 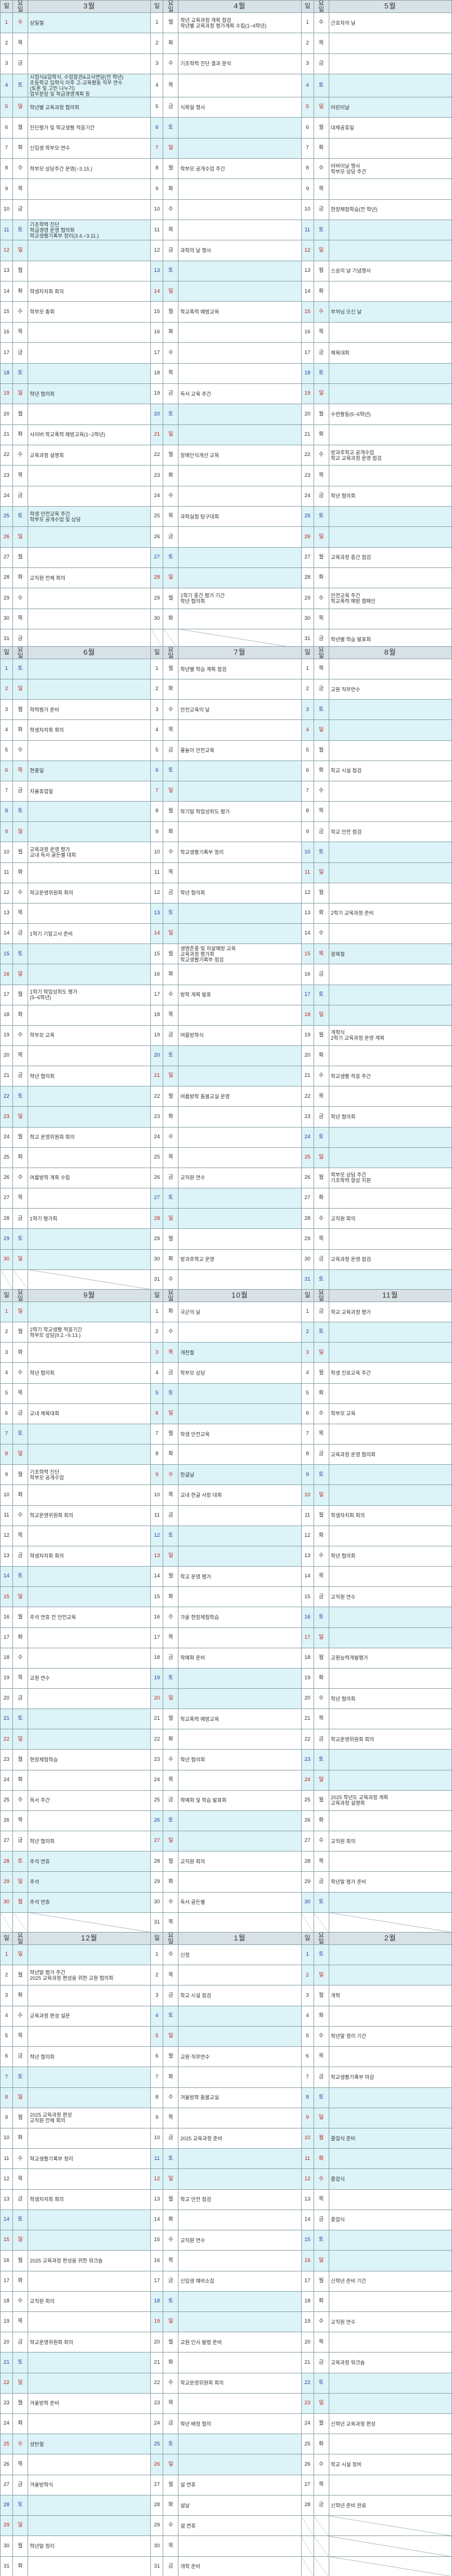 What do you see at coordinates (226, 2199) in the screenshot?
I see `day-row: 13 금 학생자치회 회의 13 월 학교 안전 점검 13 목` at bounding box center [226, 2199].